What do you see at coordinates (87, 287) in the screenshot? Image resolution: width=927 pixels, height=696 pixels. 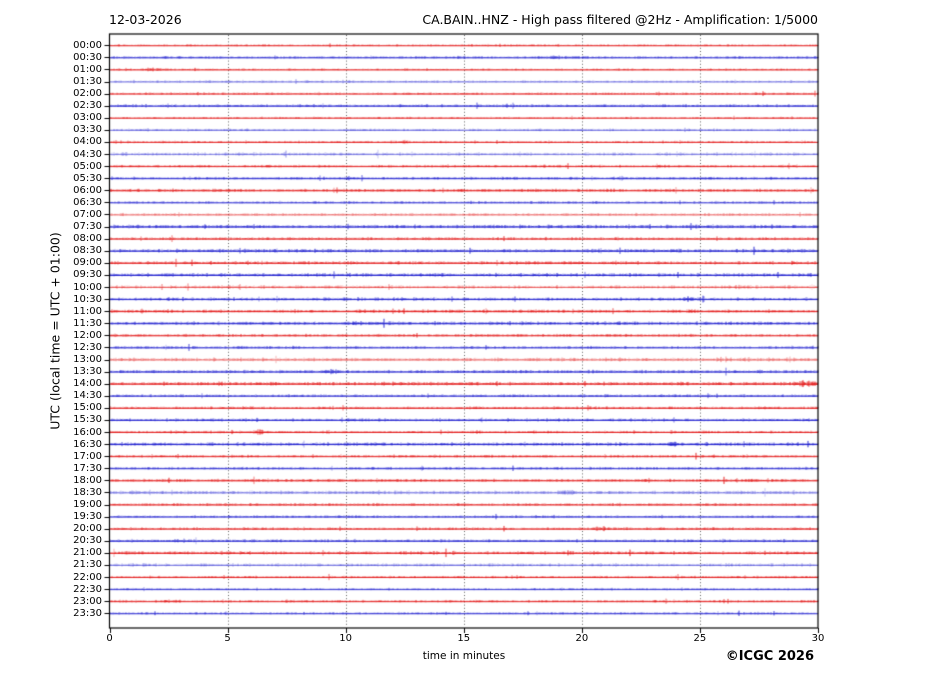 I see `y-tick-label: 10:00` at bounding box center [87, 287].